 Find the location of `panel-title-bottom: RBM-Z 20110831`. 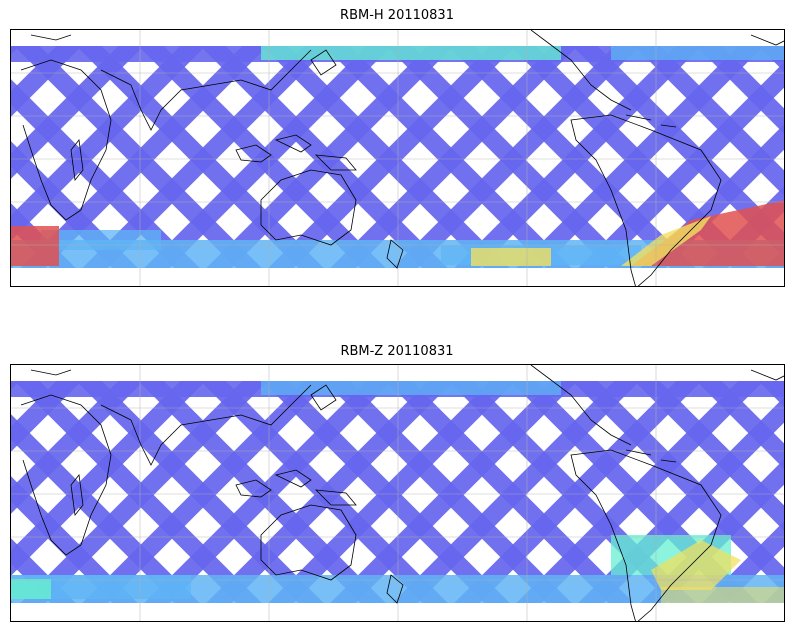

panel-title-bottom: RBM-Z 20110831 is located at coordinates (397, 351).